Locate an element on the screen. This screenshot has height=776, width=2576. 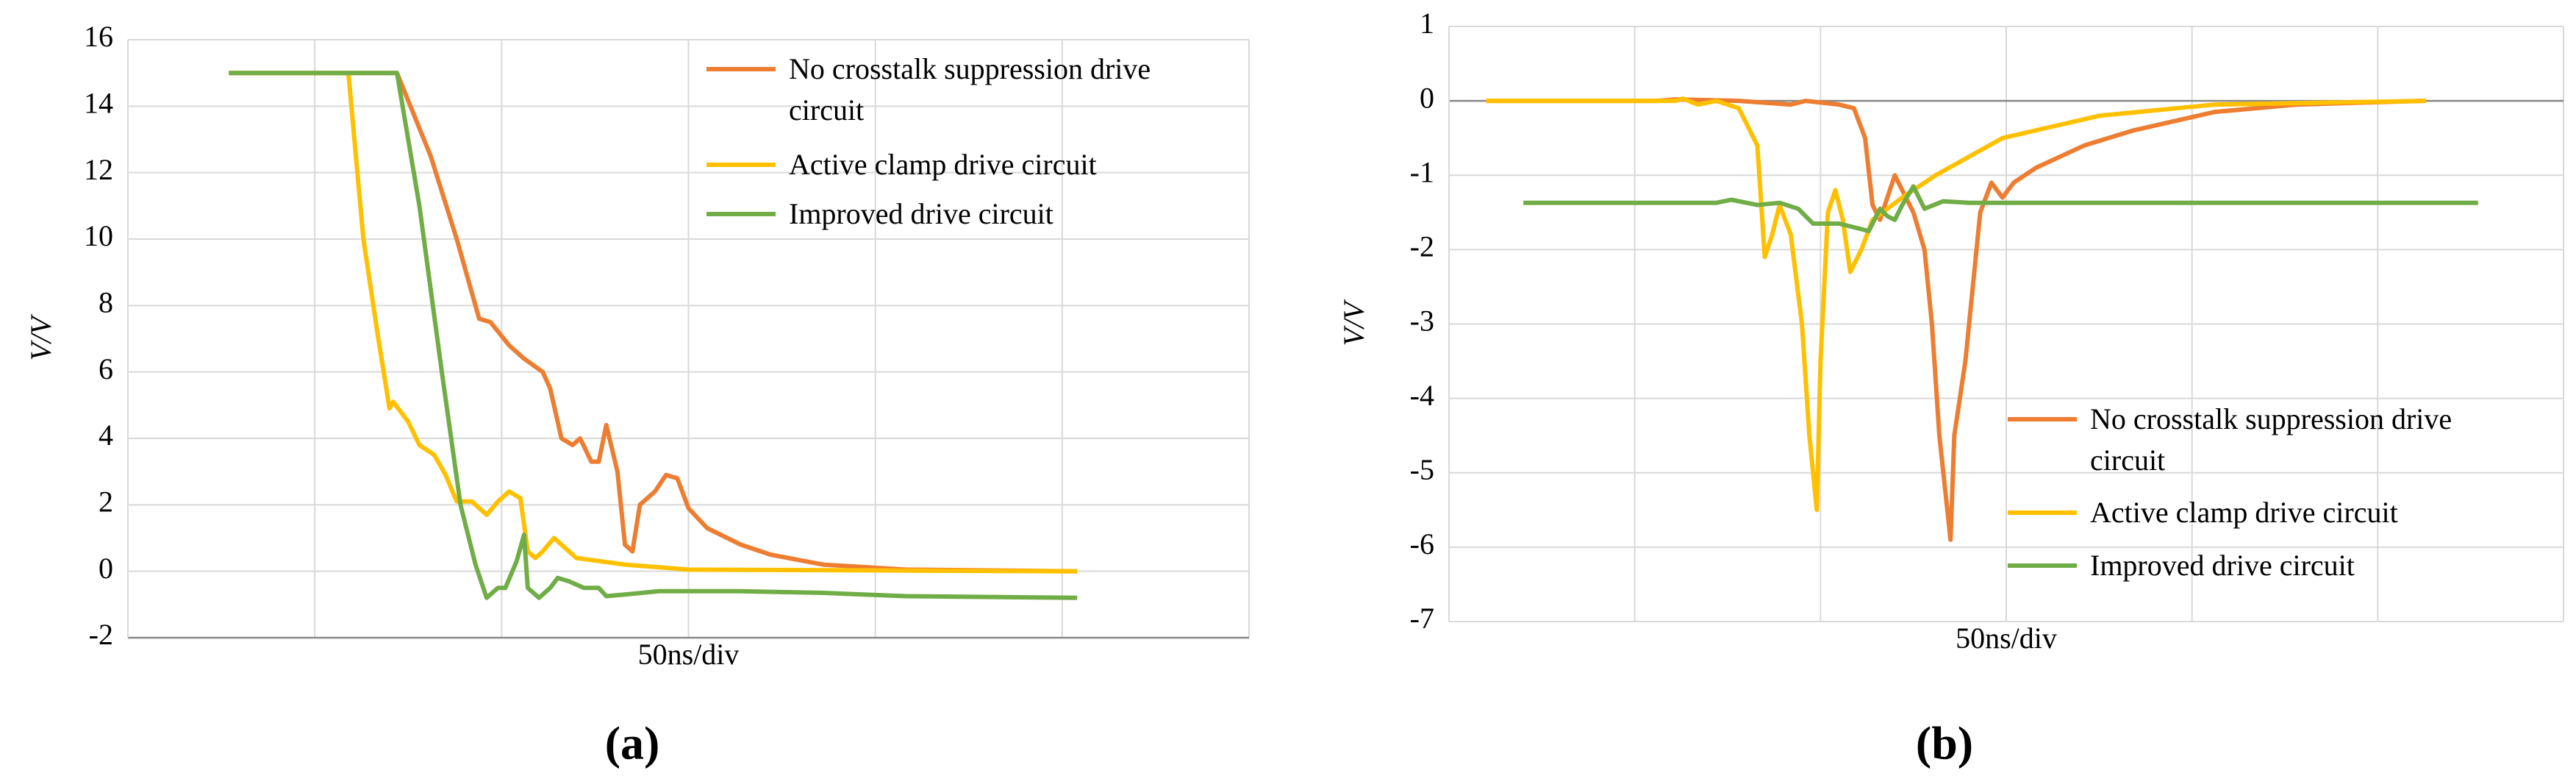
y-tick-label: -1 is located at coordinates (1422, 171).